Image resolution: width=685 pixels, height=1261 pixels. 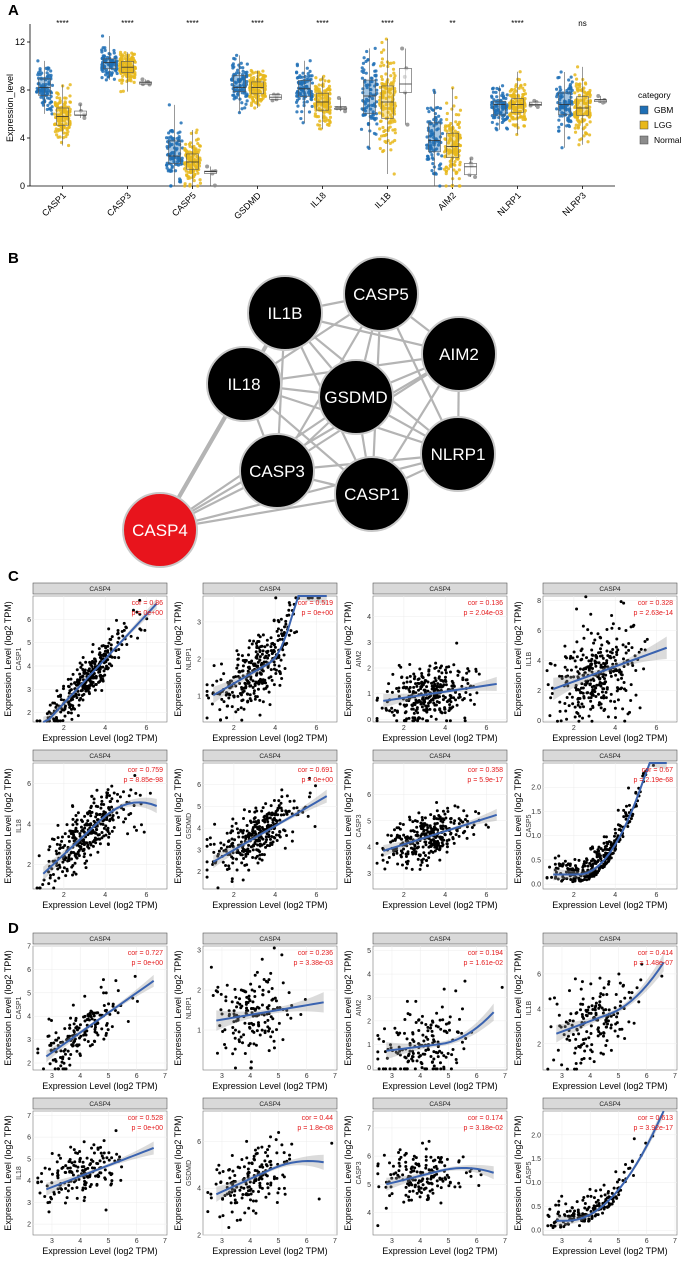 I want to click on x-axis-title: Expression Level (log2 TPM), so click(x=269, y=738).